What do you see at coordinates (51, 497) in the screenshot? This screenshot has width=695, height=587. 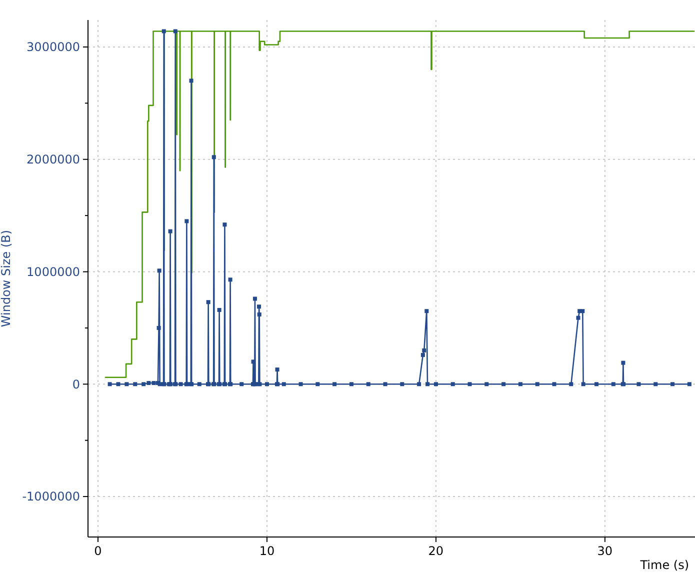 I see `y-tick-label: -1000000` at bounding box center [51, 497].